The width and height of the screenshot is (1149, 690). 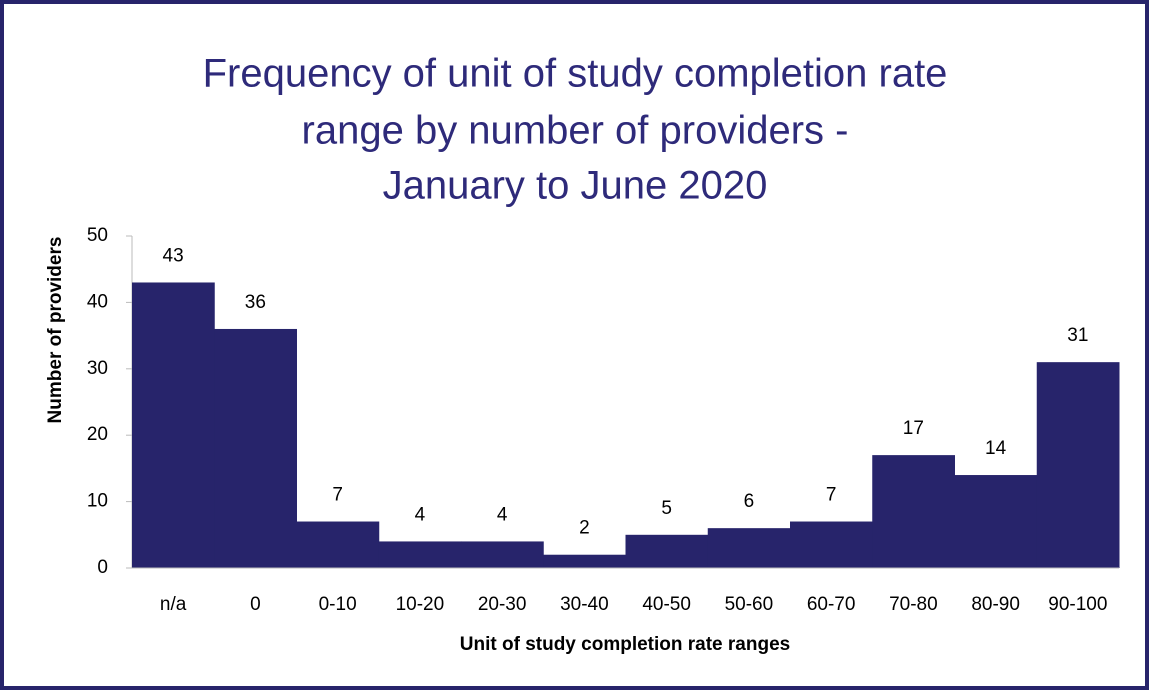 I want to click on data-label: 14, so click(x=996, y=448).